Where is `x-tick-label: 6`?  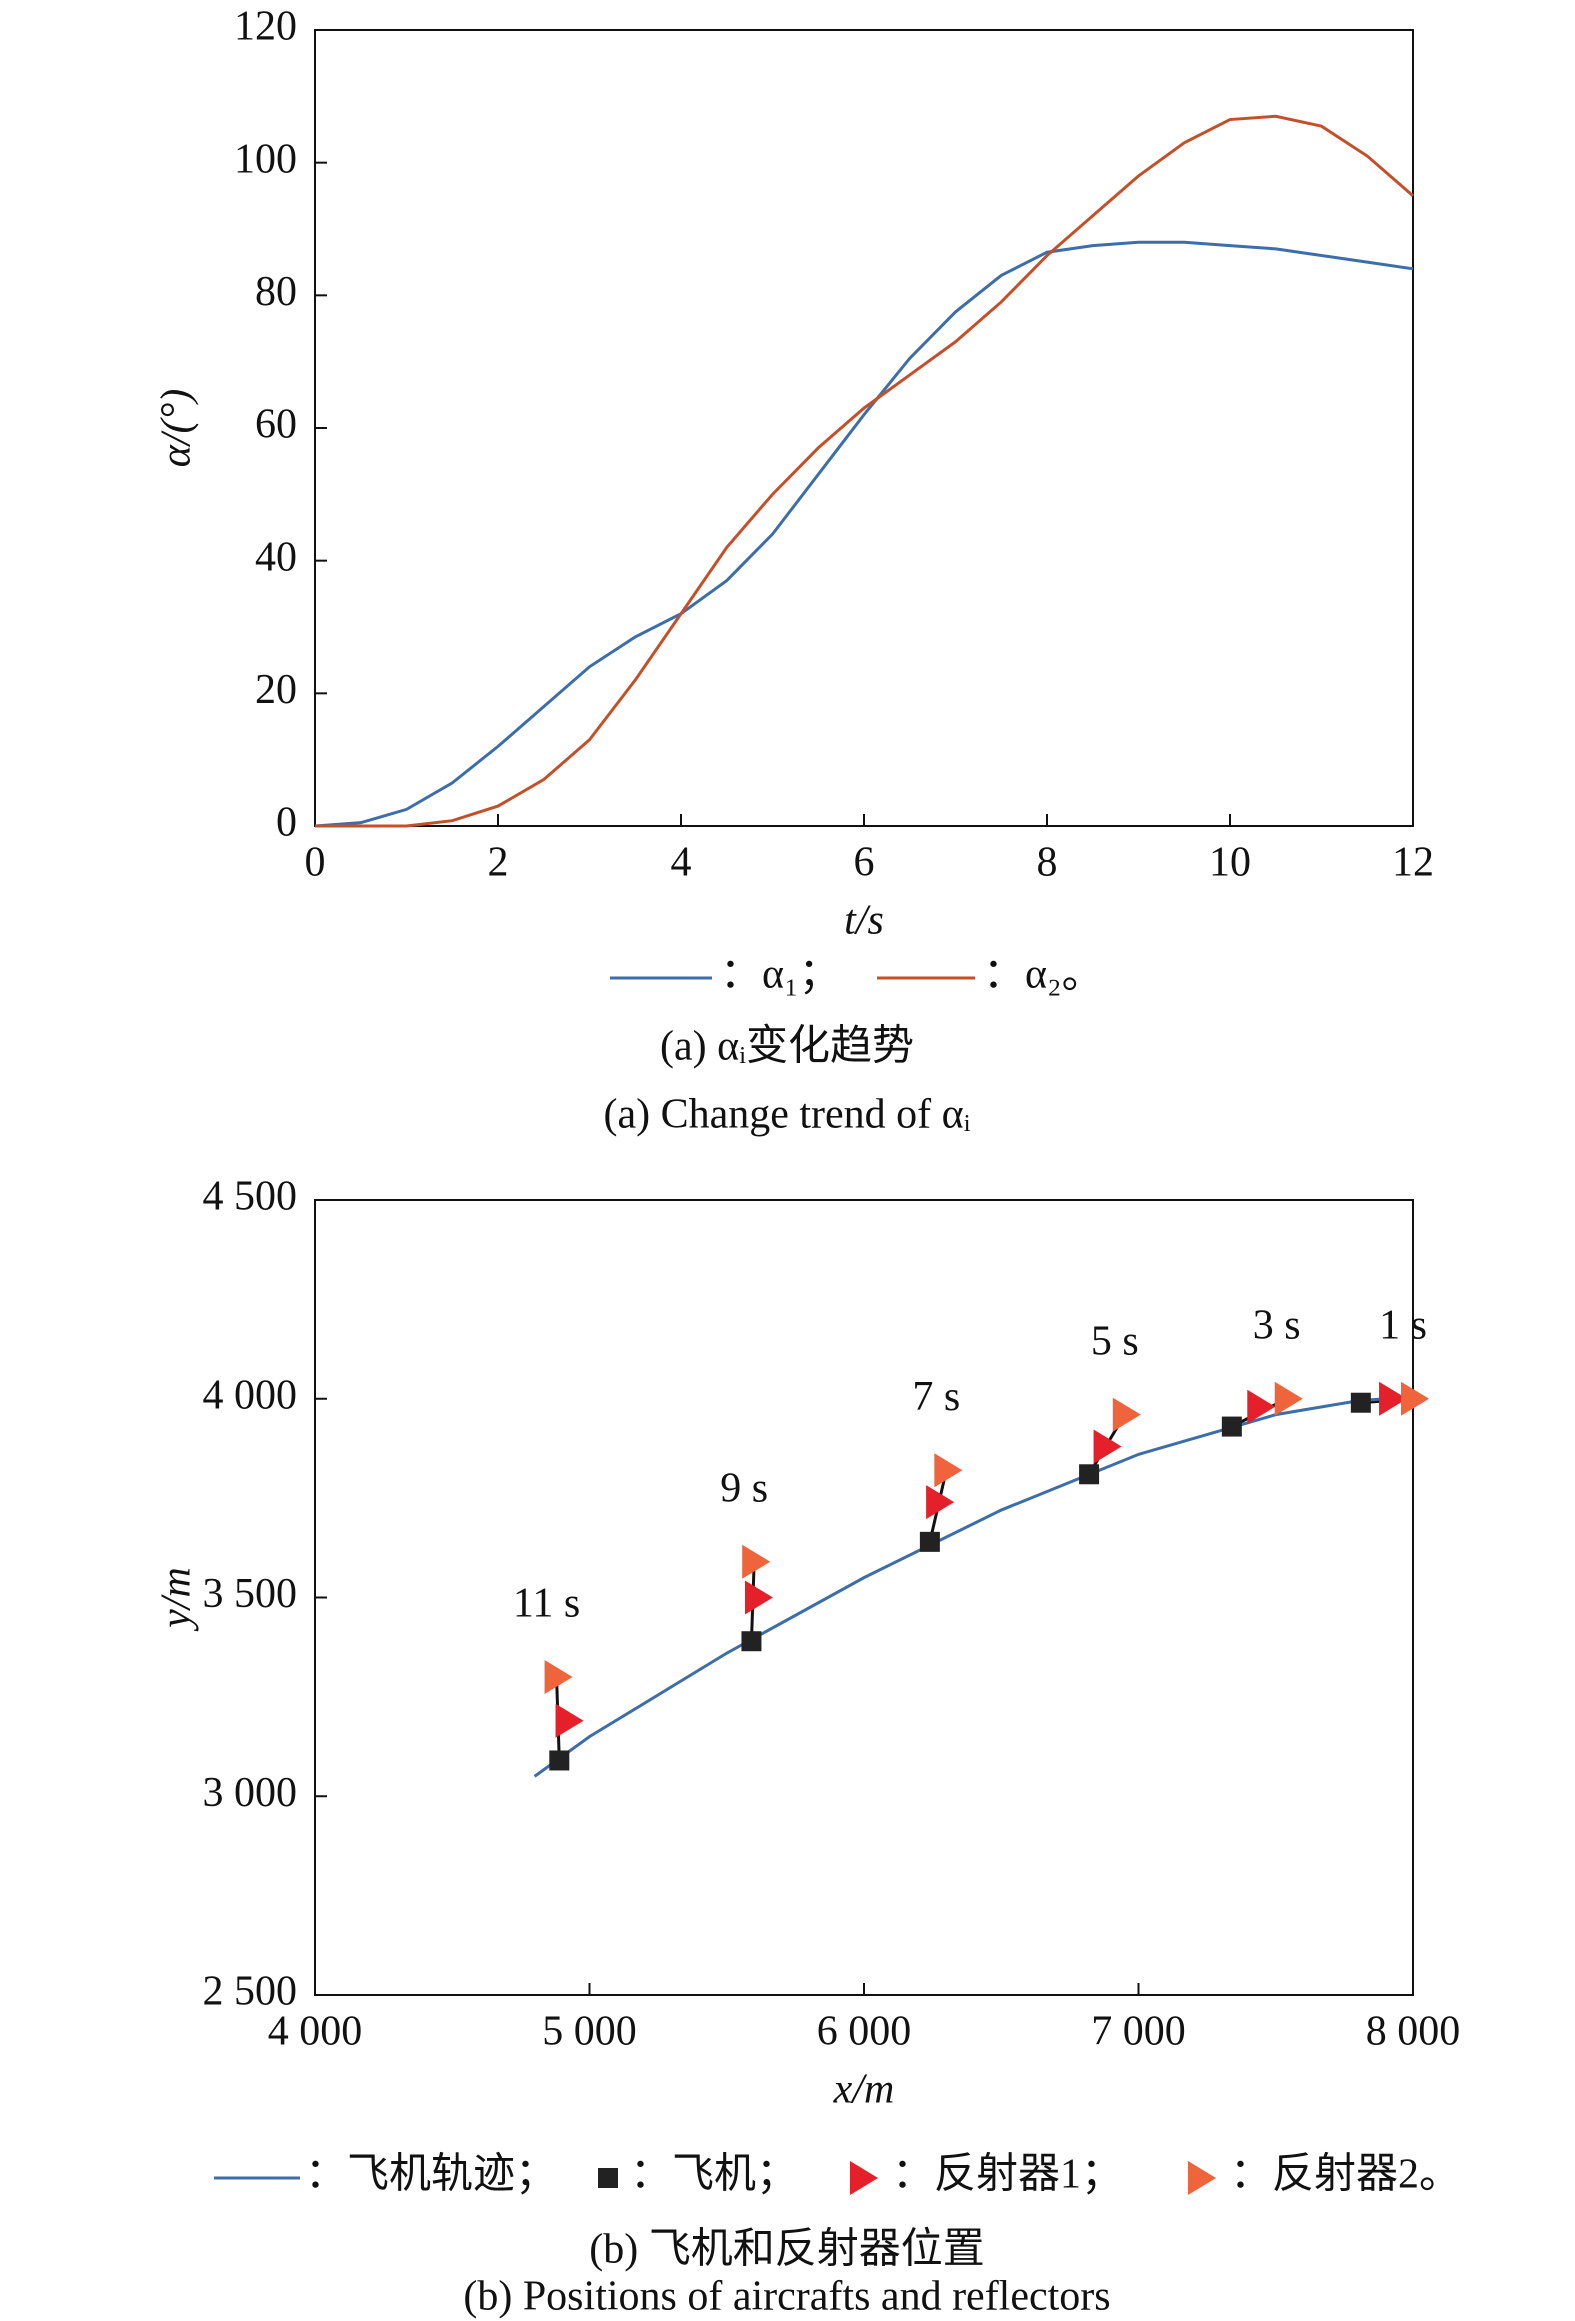 x-tick-label: 6 is located at coordinates (864, 863).